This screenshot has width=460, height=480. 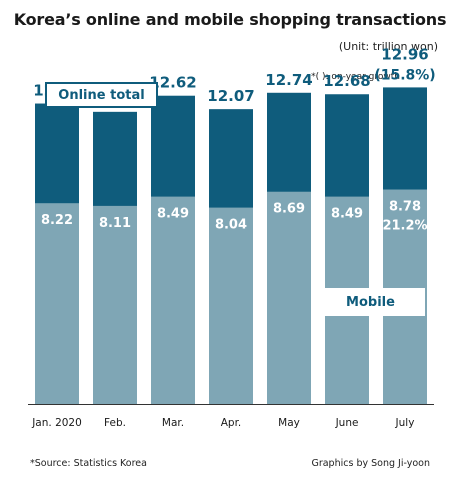 What do you see at coordinates (346, 81) in the screenshot?
I see `online-total-value-label: 12.68` at bounding box center [346, 81].